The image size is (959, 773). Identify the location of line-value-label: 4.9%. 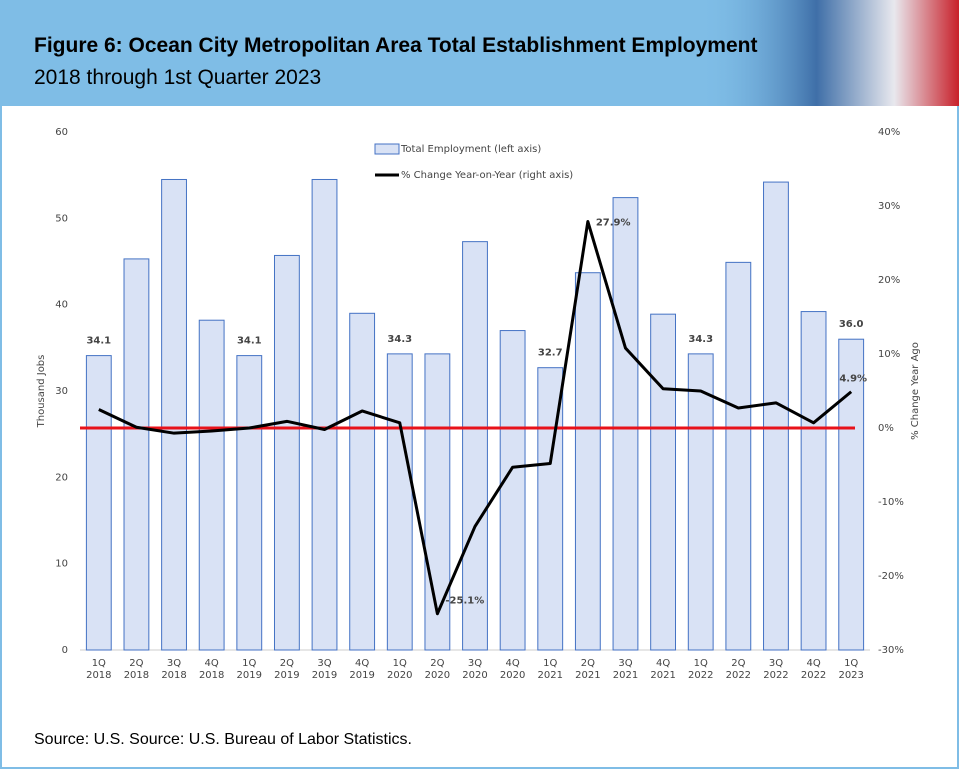
(853, 379).